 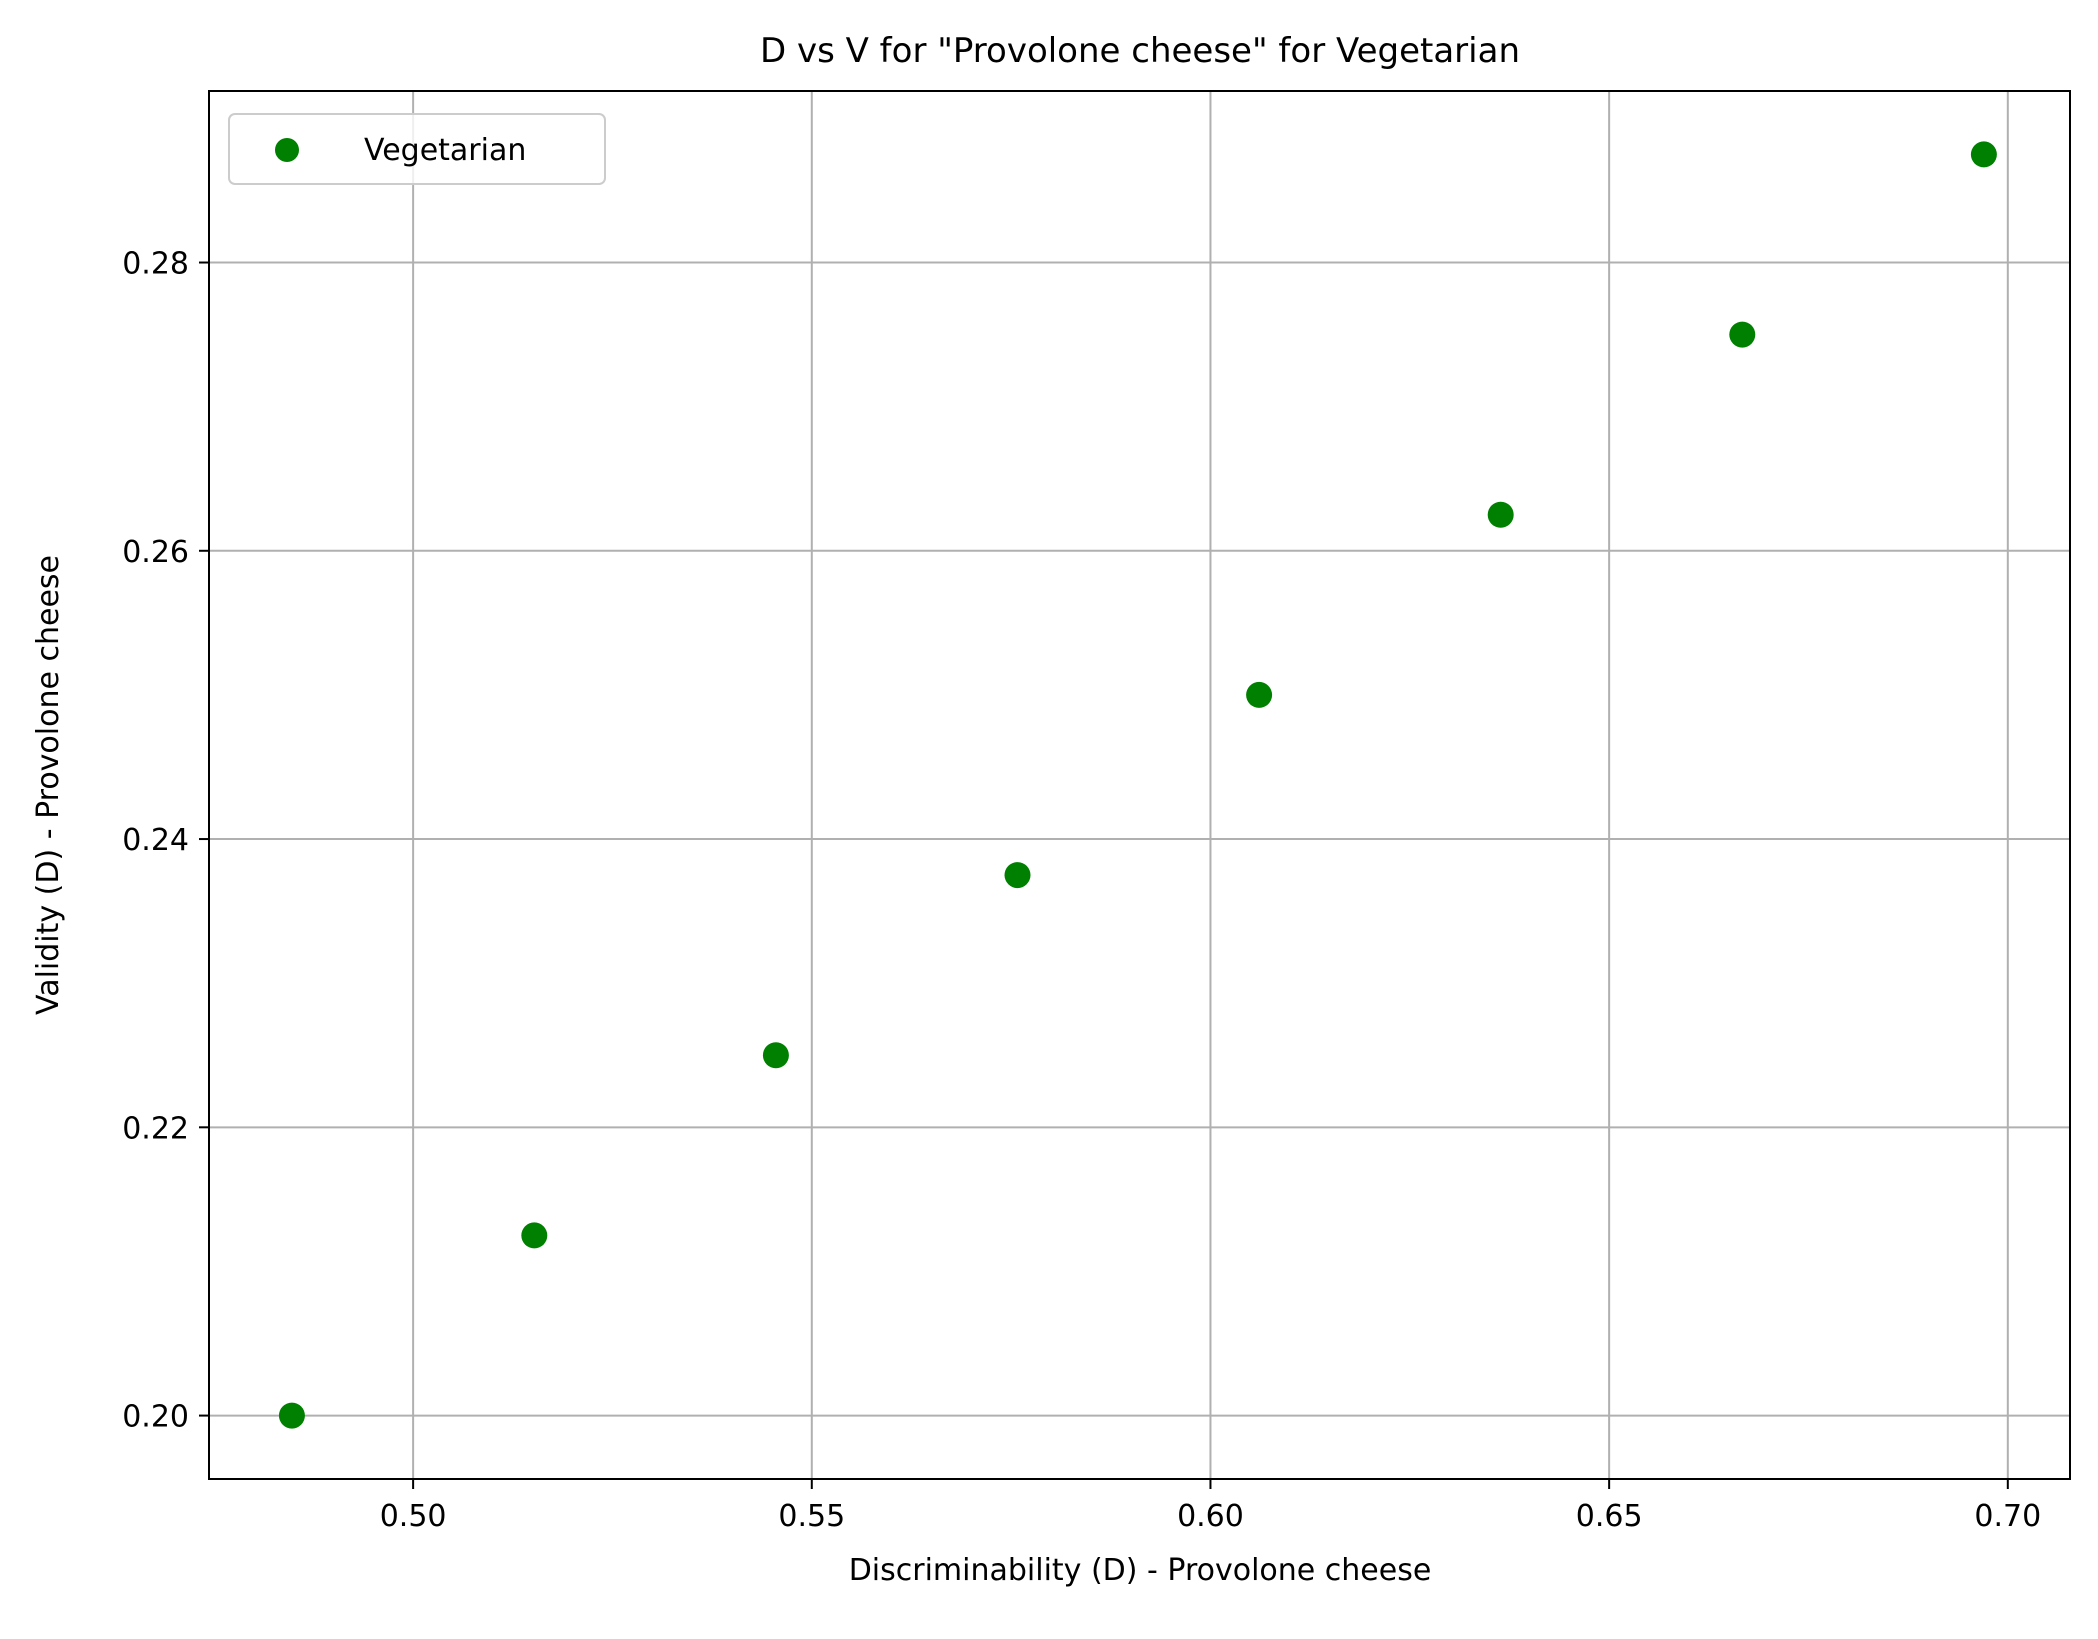 What do you see at coordinates (155, 840) in the screenshot?
I see `y-tick-label: 0.24` at bounding box center [155, 840].